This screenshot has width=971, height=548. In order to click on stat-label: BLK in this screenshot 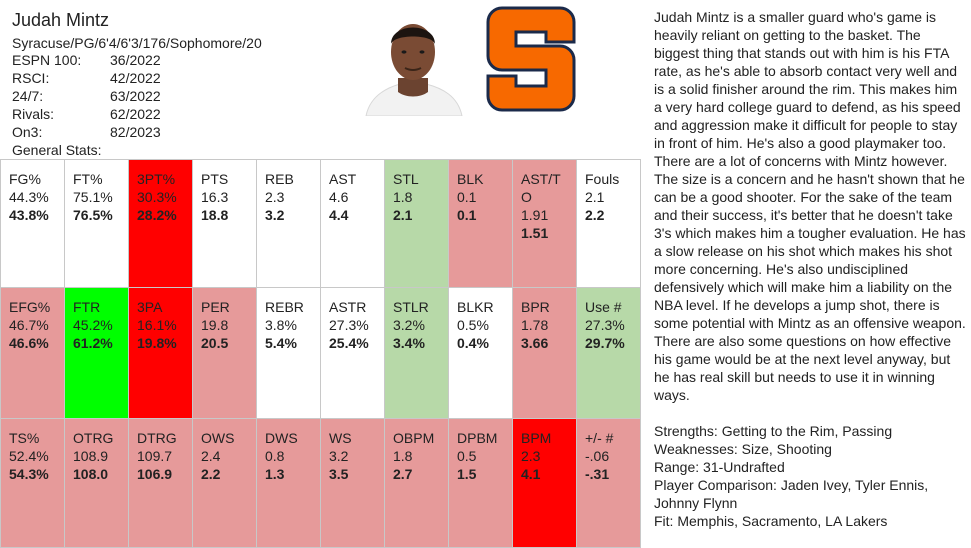, I will do `click(470, 179)`.